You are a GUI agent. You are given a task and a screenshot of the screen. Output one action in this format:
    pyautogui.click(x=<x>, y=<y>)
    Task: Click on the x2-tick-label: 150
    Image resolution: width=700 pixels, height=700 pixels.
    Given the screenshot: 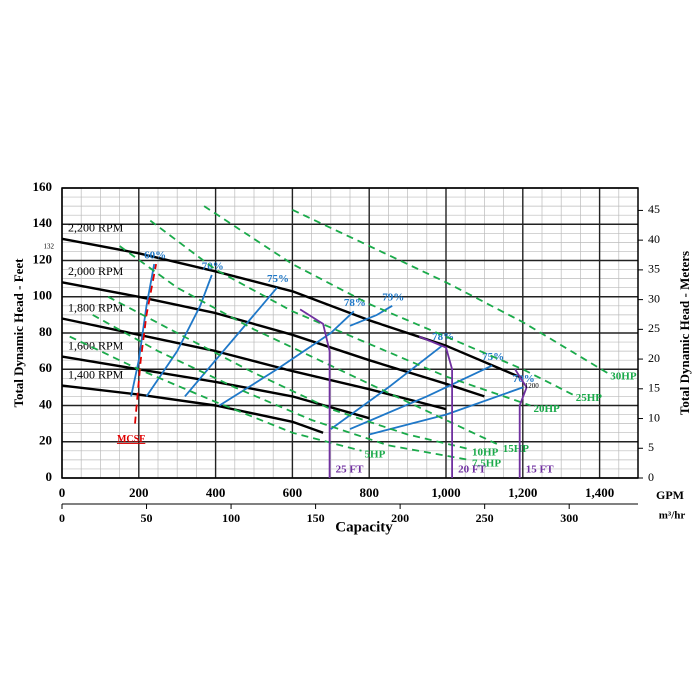 What is the action you would take?
    pyautogui.click(x=316, y=518)
    